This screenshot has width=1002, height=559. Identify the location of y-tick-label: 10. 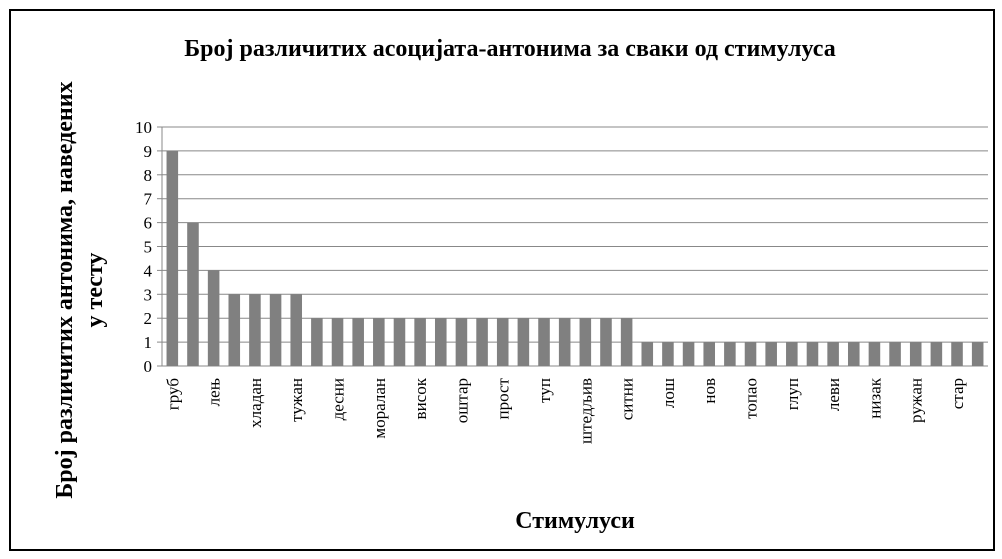
(143, 127).